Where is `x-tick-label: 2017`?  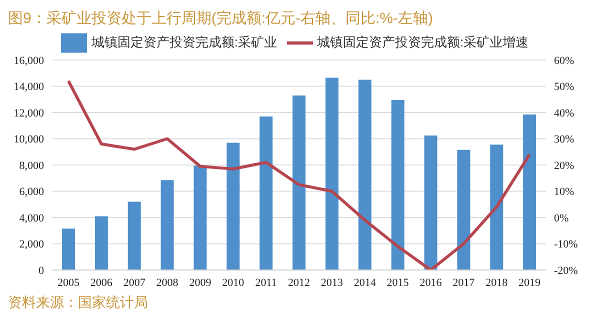
x-tick-label: 2017 is located at coordinates (464, 282).